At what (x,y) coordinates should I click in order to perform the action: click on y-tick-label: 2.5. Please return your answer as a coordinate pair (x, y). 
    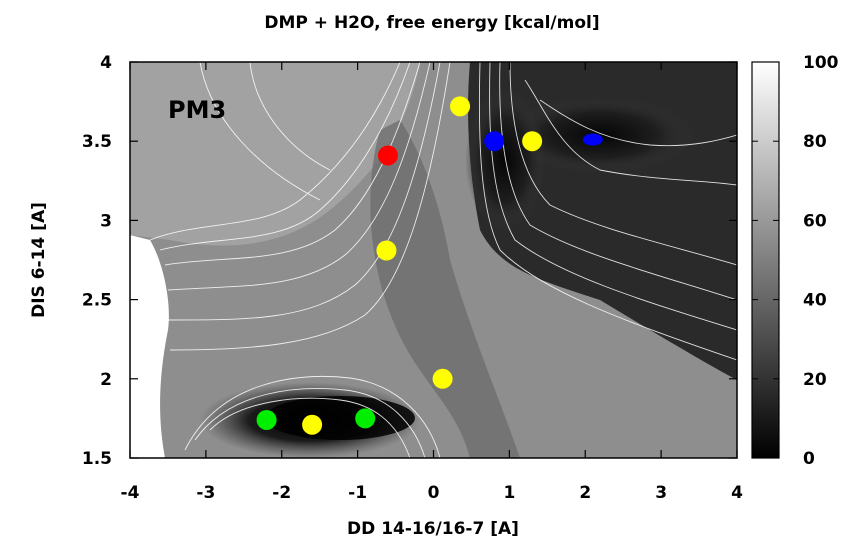
    Looking at the image, I should click on (97, 301).